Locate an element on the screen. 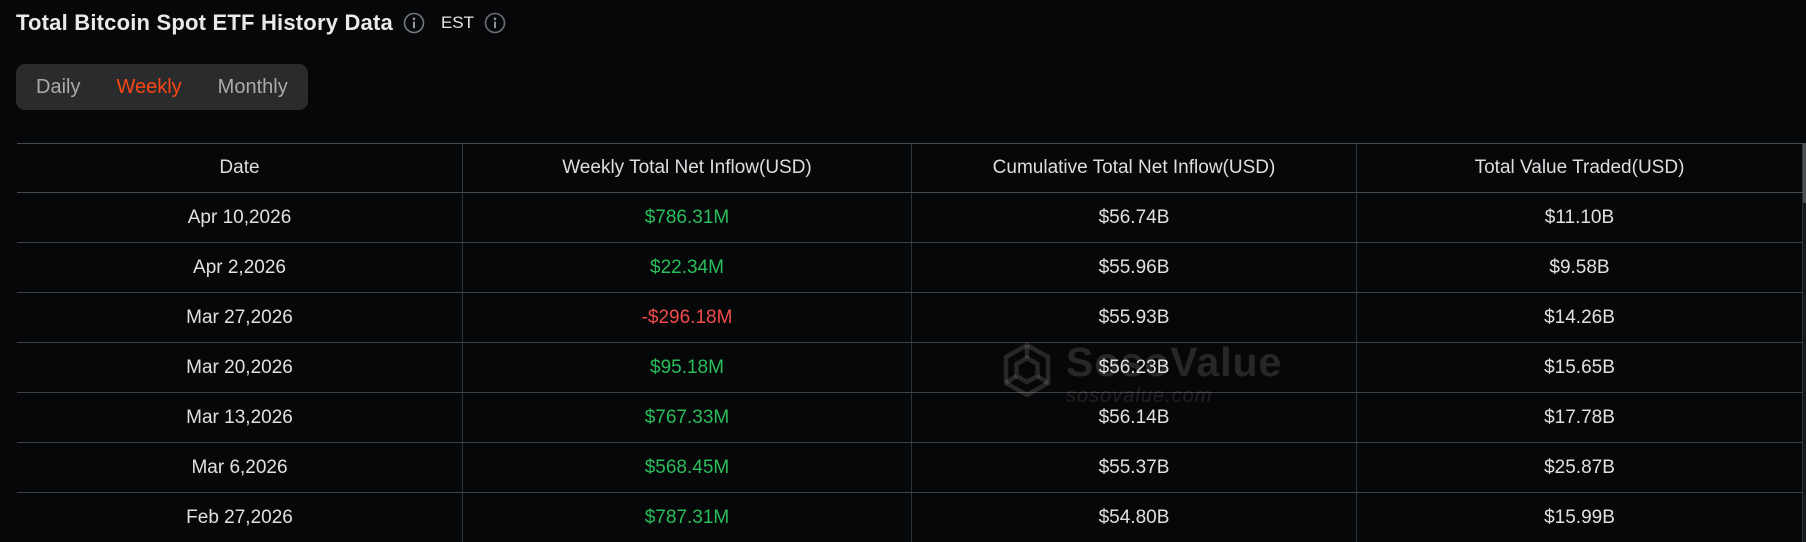  table-row: Mar 13,2026 $767.33M $56.14B $17.78B is located at coordinates (910, 418).